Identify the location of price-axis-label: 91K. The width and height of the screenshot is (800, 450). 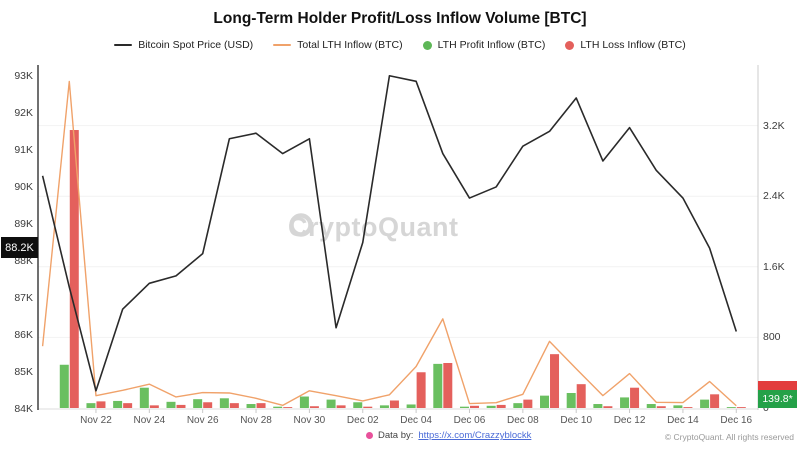
(23, 149).